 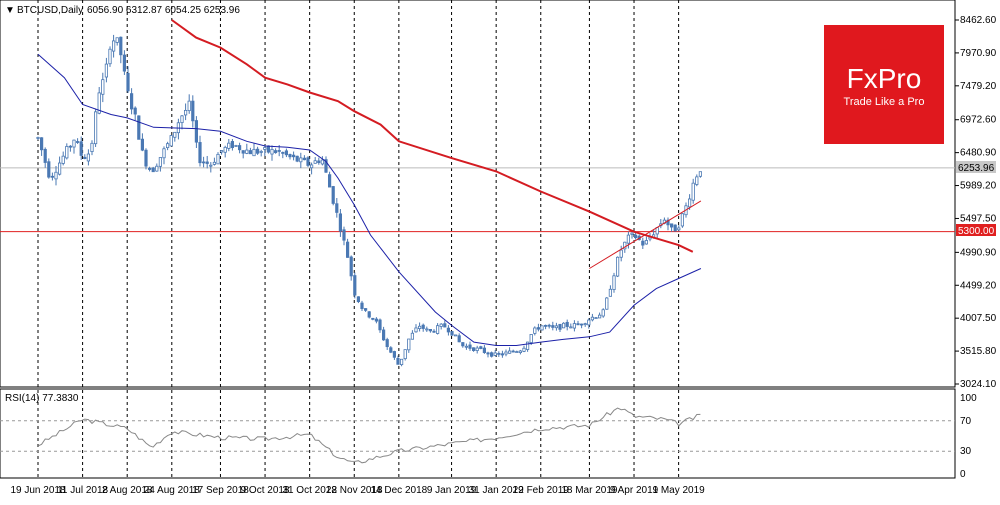 I want to click on y-tick-label: 5989.20, so click(x=978, y=186).